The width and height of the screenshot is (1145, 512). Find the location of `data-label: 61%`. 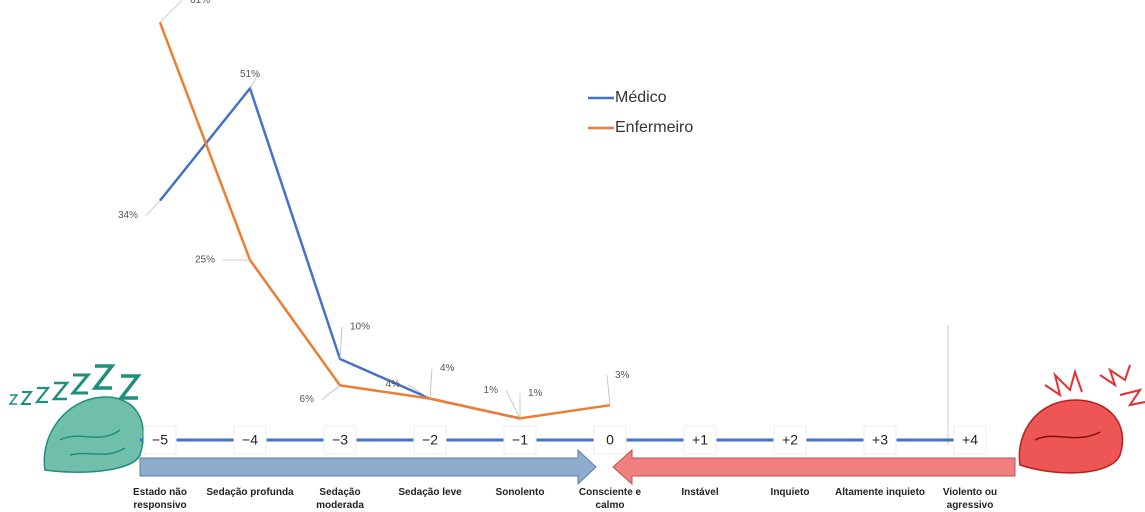

data-label: 61% is located at coordinates (200, 3).